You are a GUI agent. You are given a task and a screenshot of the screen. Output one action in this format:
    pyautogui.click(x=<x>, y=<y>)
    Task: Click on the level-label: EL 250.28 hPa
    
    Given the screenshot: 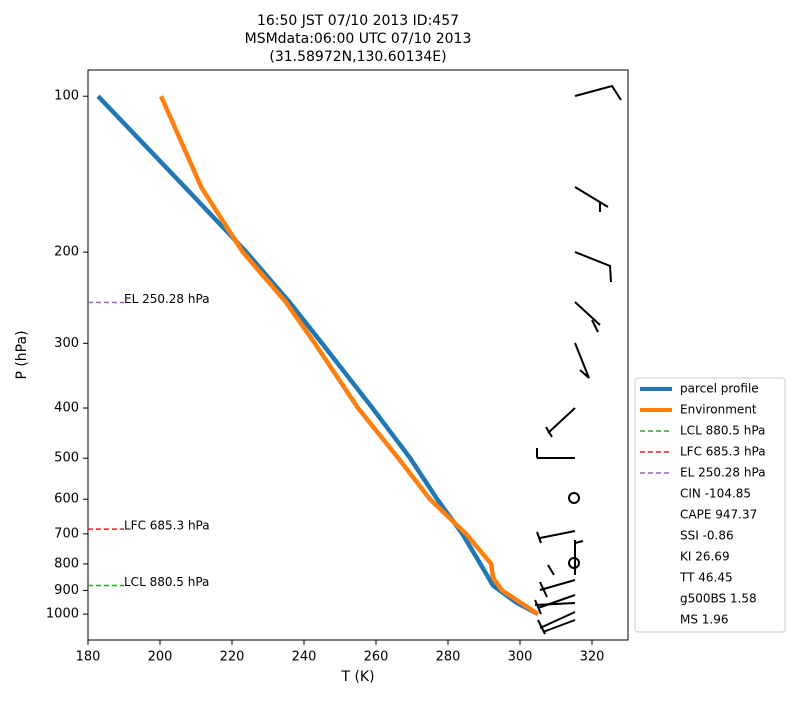 What is the action you would take?
    pyautogui.click(x=167, y=299)
    